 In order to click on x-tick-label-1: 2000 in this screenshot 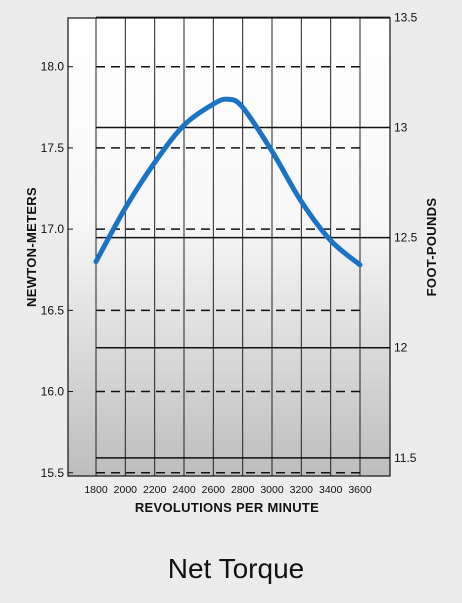, I will do `click(126, 490)`.